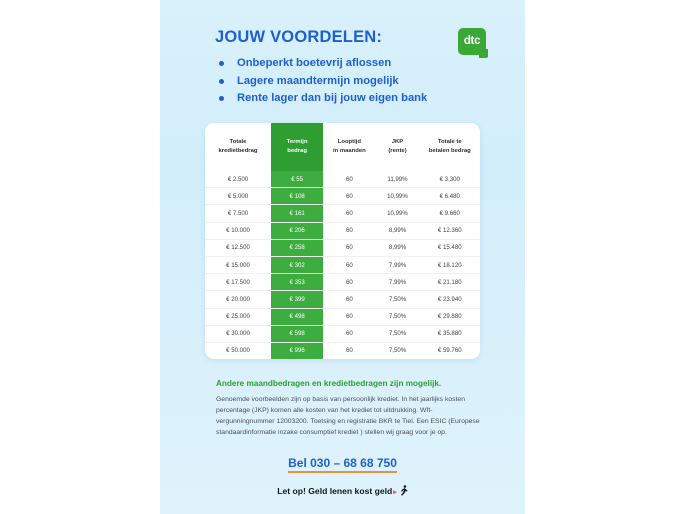  Describe the element at coordinates (297, 351) in the screenshot. I see `table-cell: € 996` at that location.